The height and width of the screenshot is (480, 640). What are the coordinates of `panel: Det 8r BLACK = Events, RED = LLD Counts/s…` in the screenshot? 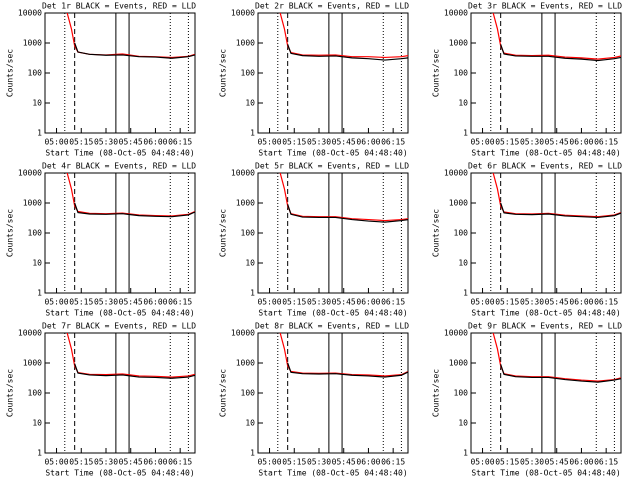 It's located at (314, 400).